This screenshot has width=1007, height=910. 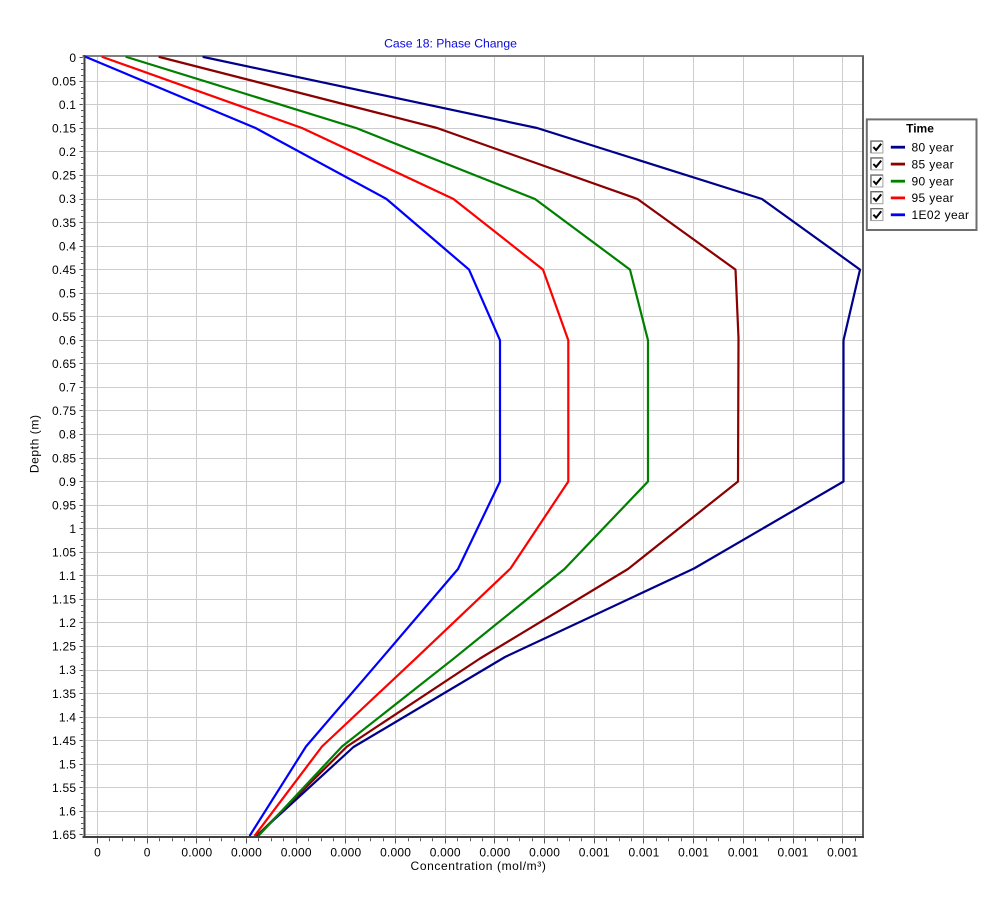 What do you see at coordinates (67, 341) in the screenshot?
I see `svg-text: 0.6` at bounding box center [67, 341].